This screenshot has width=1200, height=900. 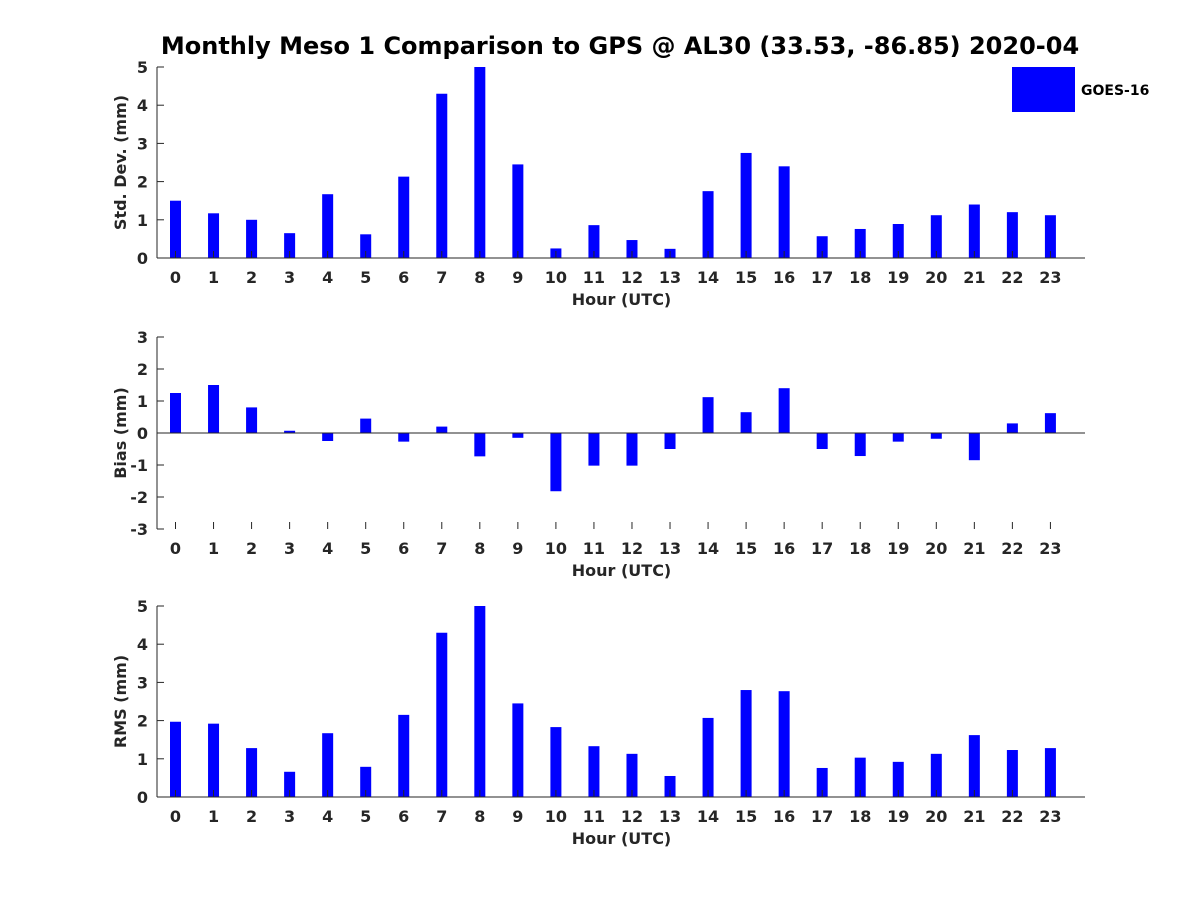 I want to click on x-tick-label-bias: 10, so click(x=556, y=548).